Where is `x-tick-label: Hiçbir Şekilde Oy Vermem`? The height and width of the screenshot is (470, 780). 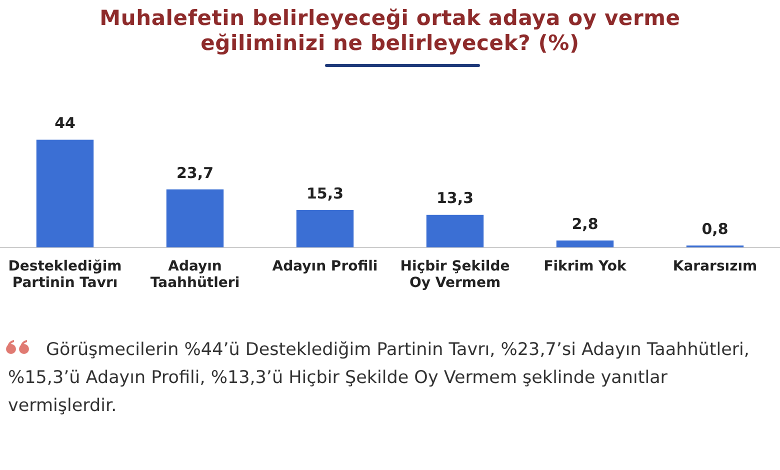
x-tick-label: Hiçbir Şekilde Oy Vermem is located at coordinates (455, 275).